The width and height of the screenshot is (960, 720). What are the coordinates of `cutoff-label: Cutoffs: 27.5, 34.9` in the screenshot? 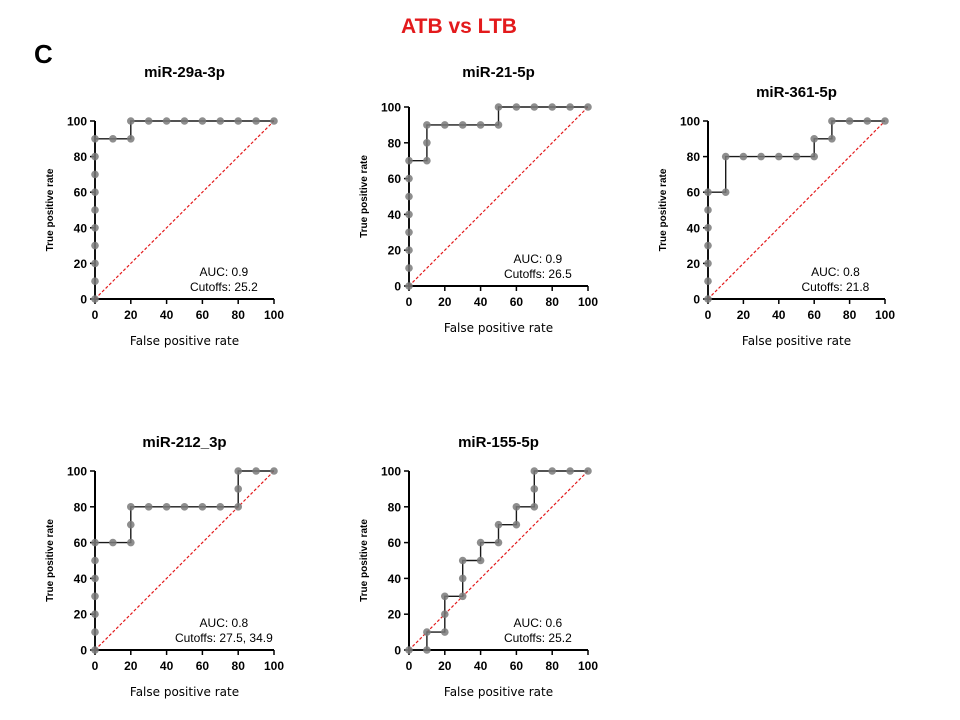 It's located at (224, 638).